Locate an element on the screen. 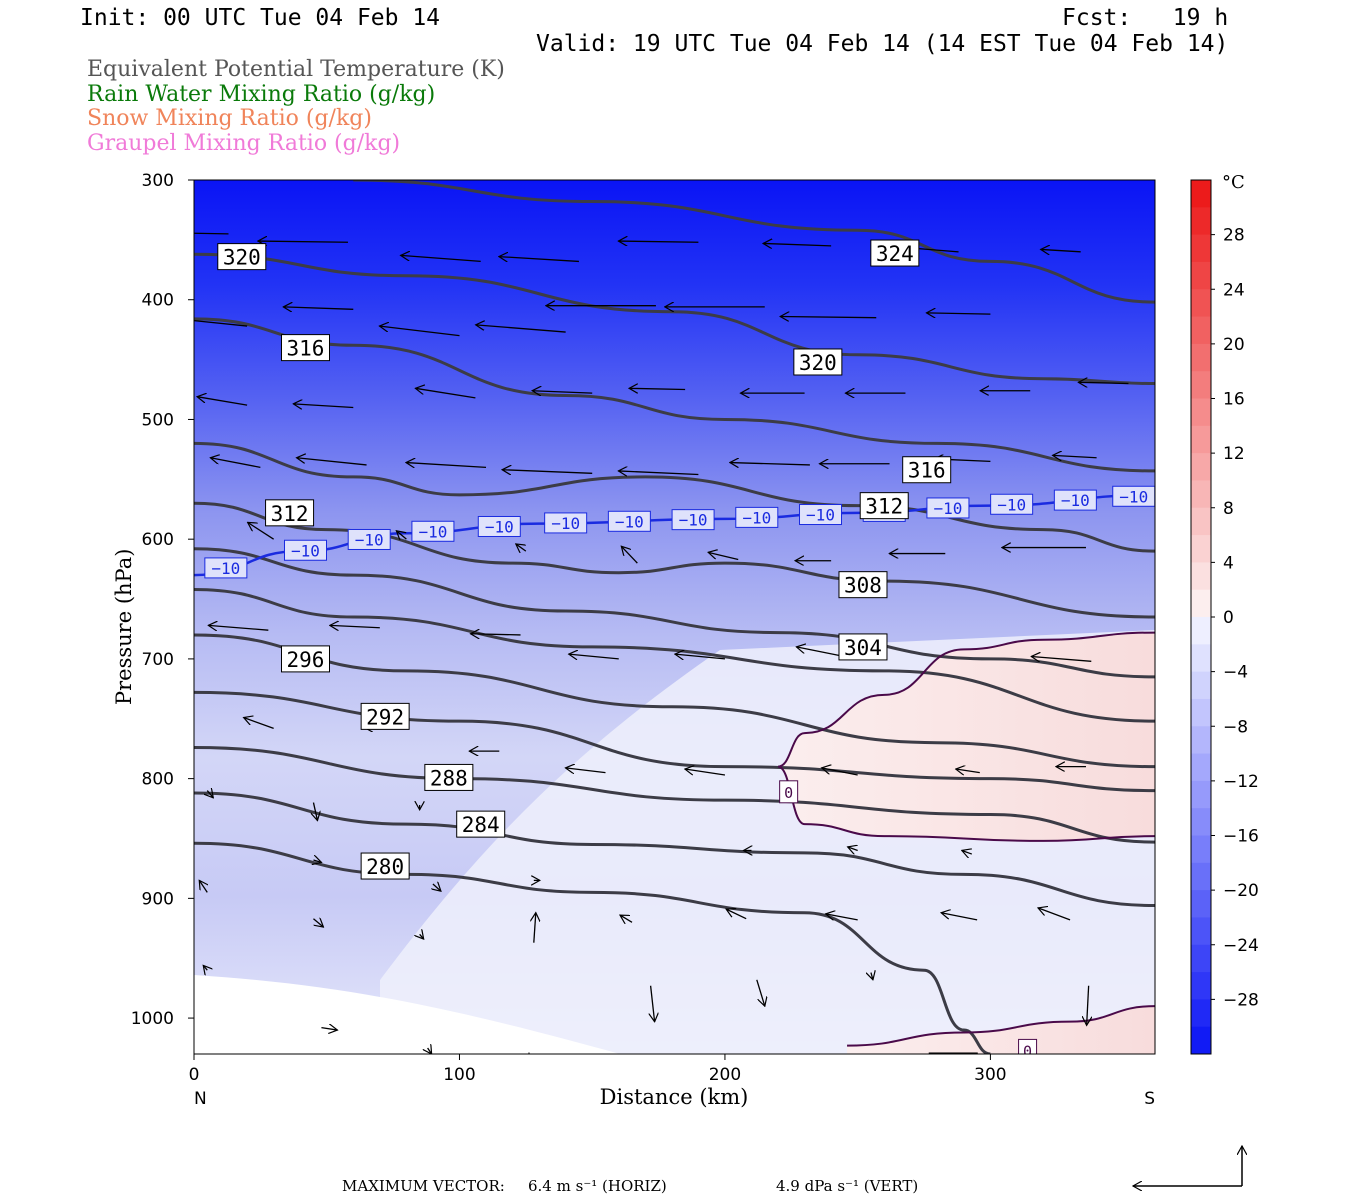 The image size is (1350, 1200). theta-e-label-text: 308 is located at coordinates (863, 586).